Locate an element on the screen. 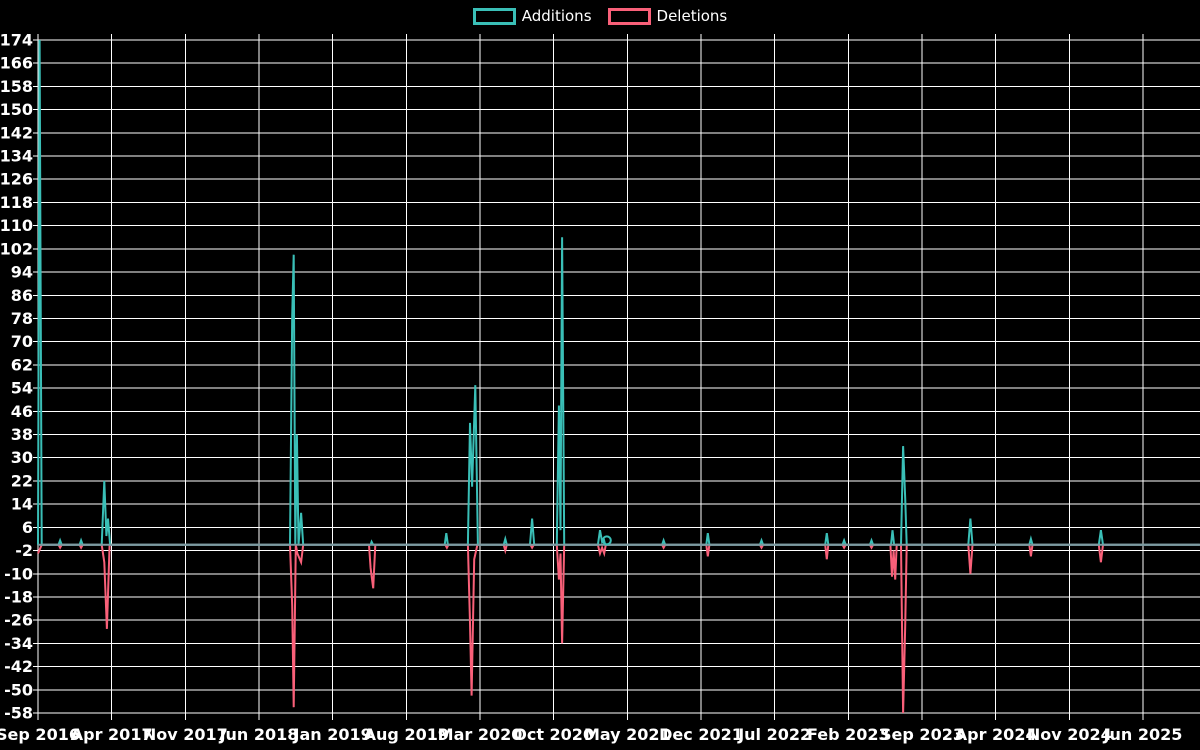 The height and width of the screenshot is (750, 1200). x-tick-label: Sep 2023 is located at coordinates (922, 734).